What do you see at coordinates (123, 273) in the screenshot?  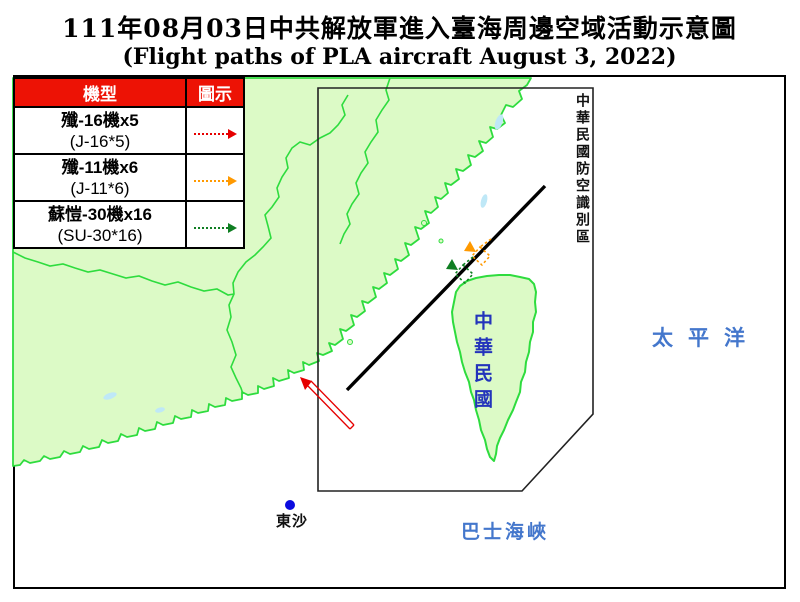 I see `province-border-west` at bounding box center [123, 273].